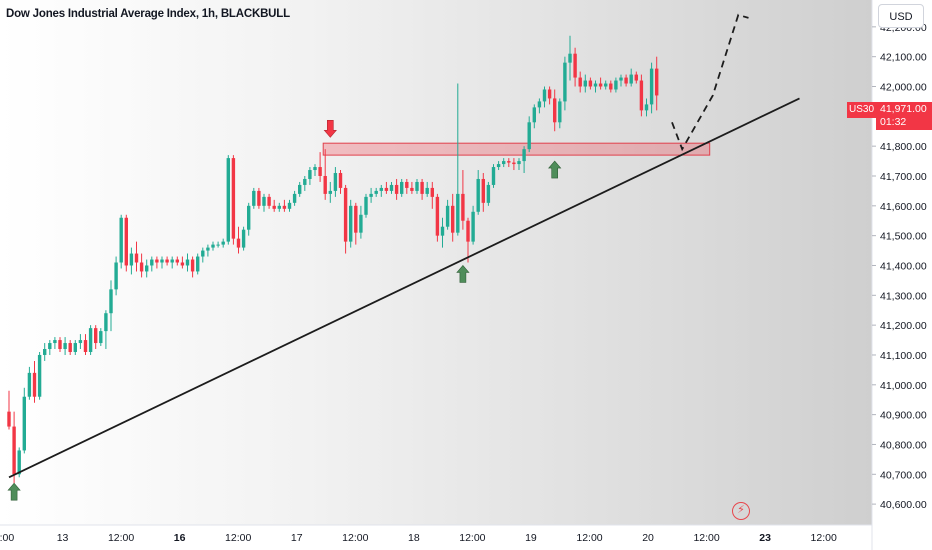 The width and height of the screenshot is (932, 550). Describe the element at coordinates (893, 122) in the screenshot. I see `bar-countdown: 01:32` at that location.